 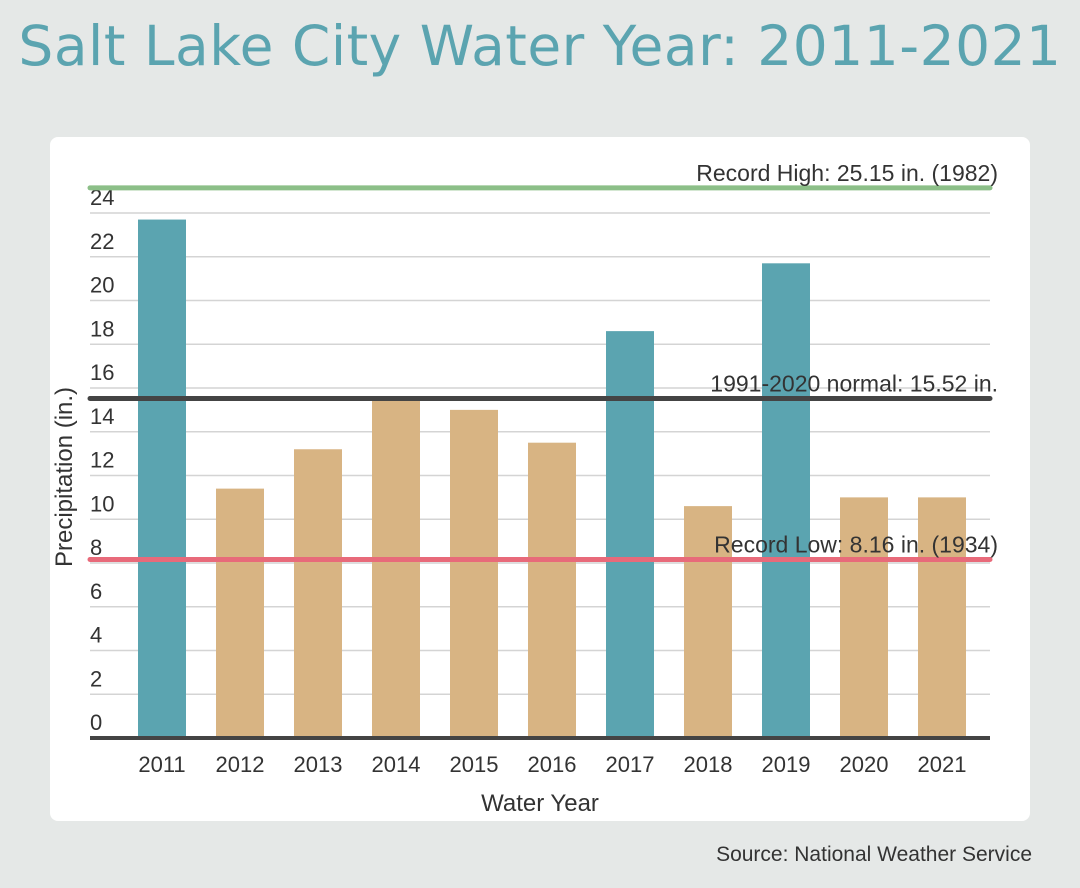 I want to click on x-tick-label: 2012, so click(x=240, y=764).